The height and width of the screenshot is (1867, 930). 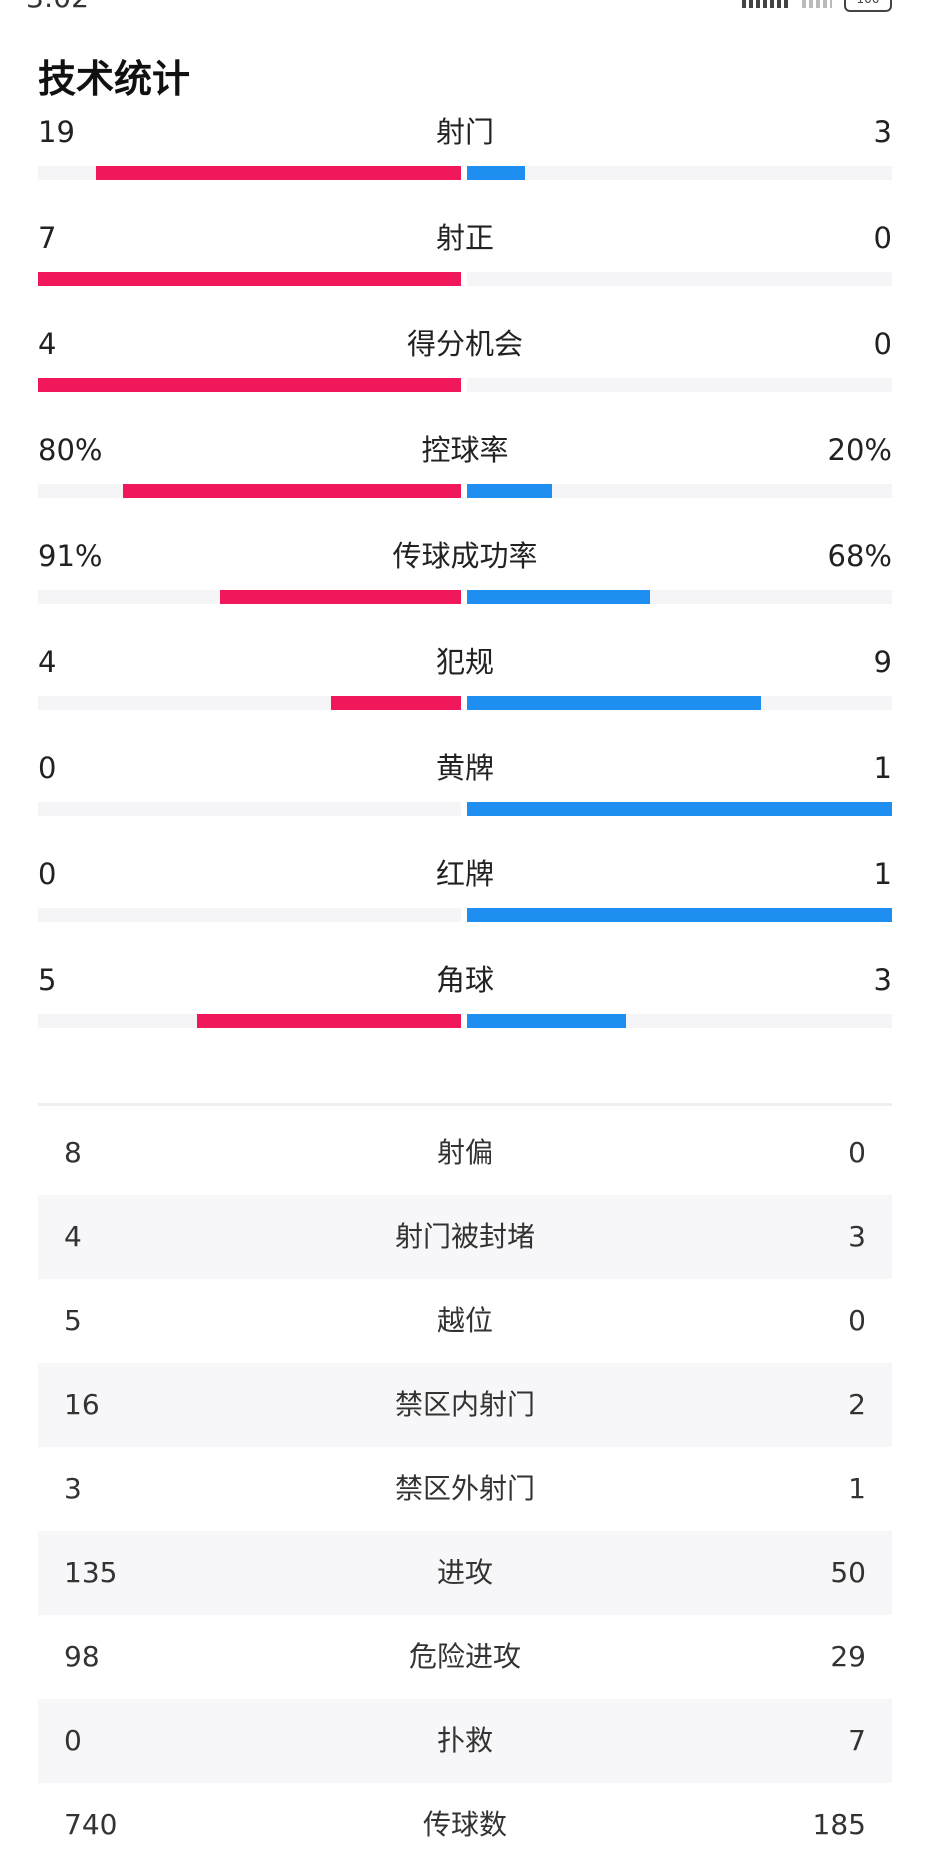 What do you see at coordinates (465, 160) in the screenshot?
I see `stat-bar-row: 19 射门 3` at bounding box center [465, 160].